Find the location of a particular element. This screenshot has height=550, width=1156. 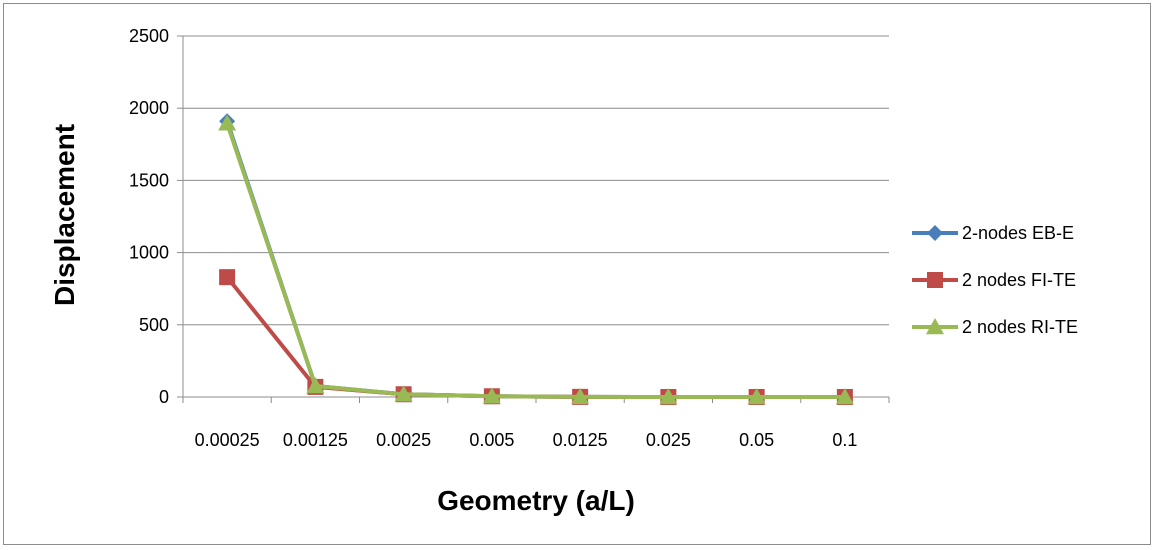

x-tick-label: 0.005 is located at coordinates (491, 440).